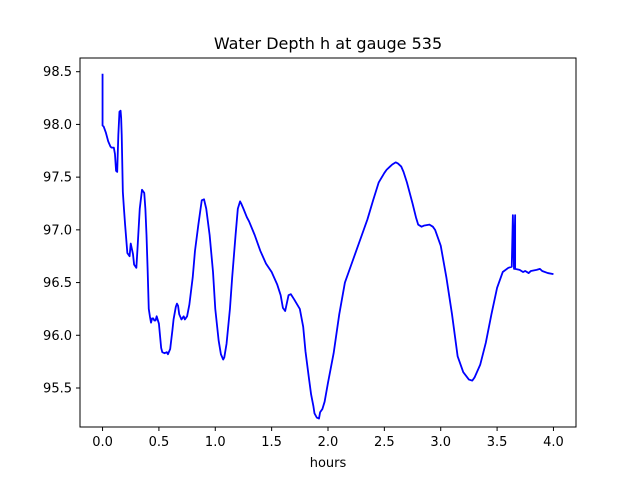 The width and height of the screenshot is (640, 480). What do you see at coordinates (57, 178) in the screenshot?
I see `y-tick-label: 97.5` at bounding box center [57, 178].